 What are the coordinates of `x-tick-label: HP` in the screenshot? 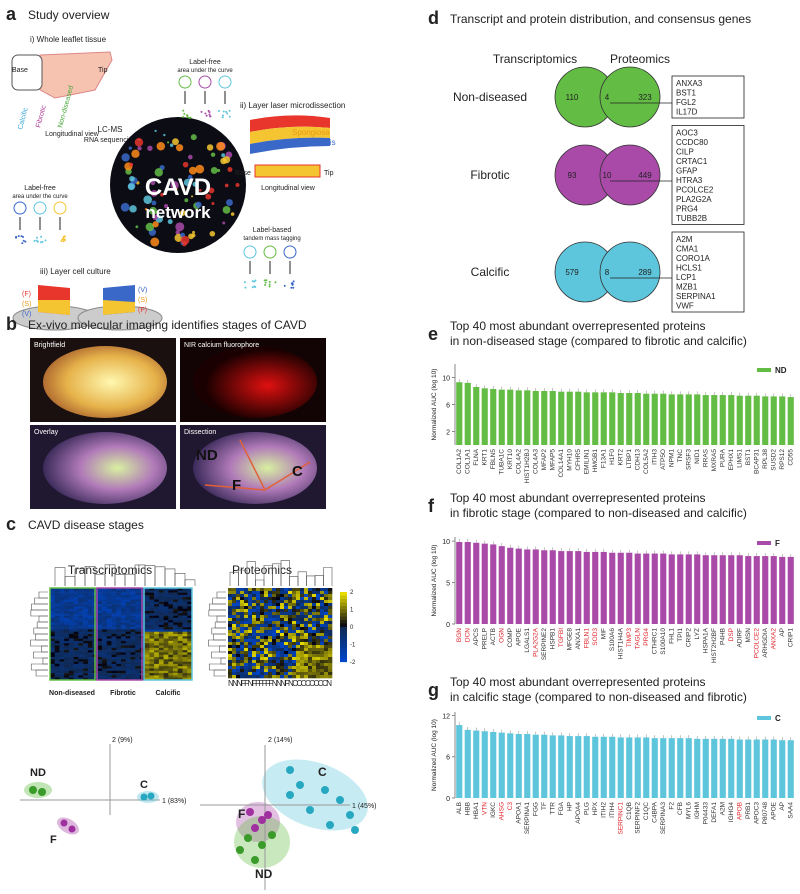 It's located at (569, 806).